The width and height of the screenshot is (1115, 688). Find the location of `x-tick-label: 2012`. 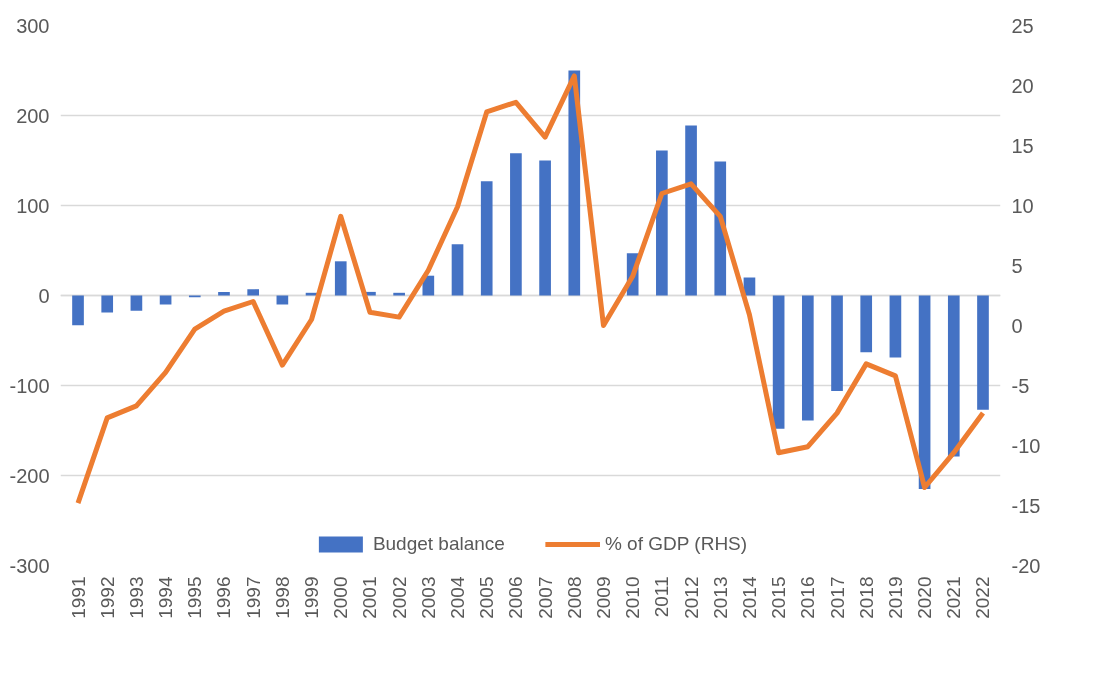

x-tick-label: 2012 is located at coordinates (691, 597).